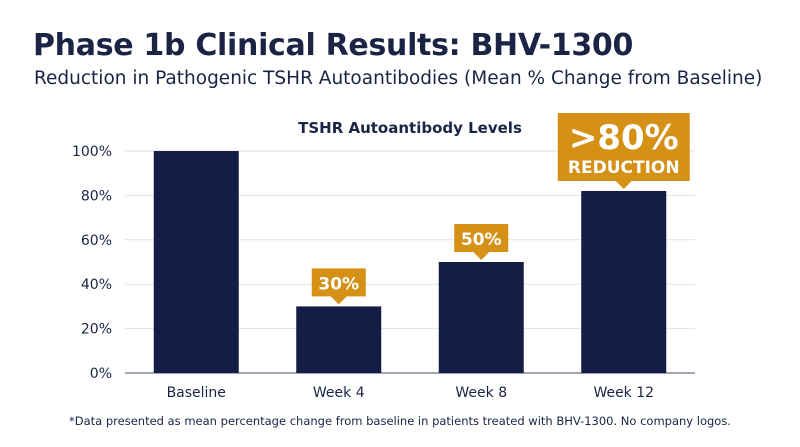 Image resolution: width=800 pixels, height=447 pixels. I want to click on y-tick-label: 40%, so click(96, 285).